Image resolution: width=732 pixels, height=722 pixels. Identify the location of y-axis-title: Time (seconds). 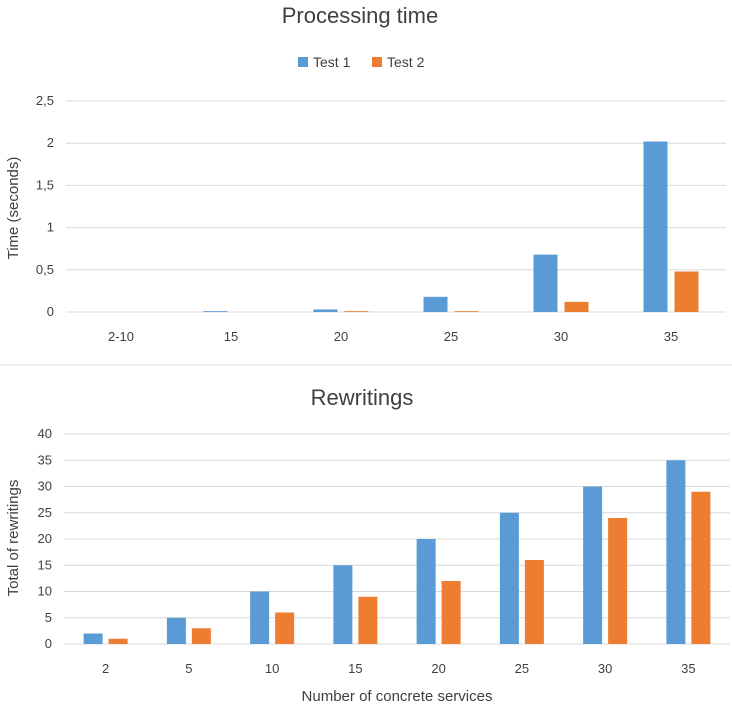
(13, 208).